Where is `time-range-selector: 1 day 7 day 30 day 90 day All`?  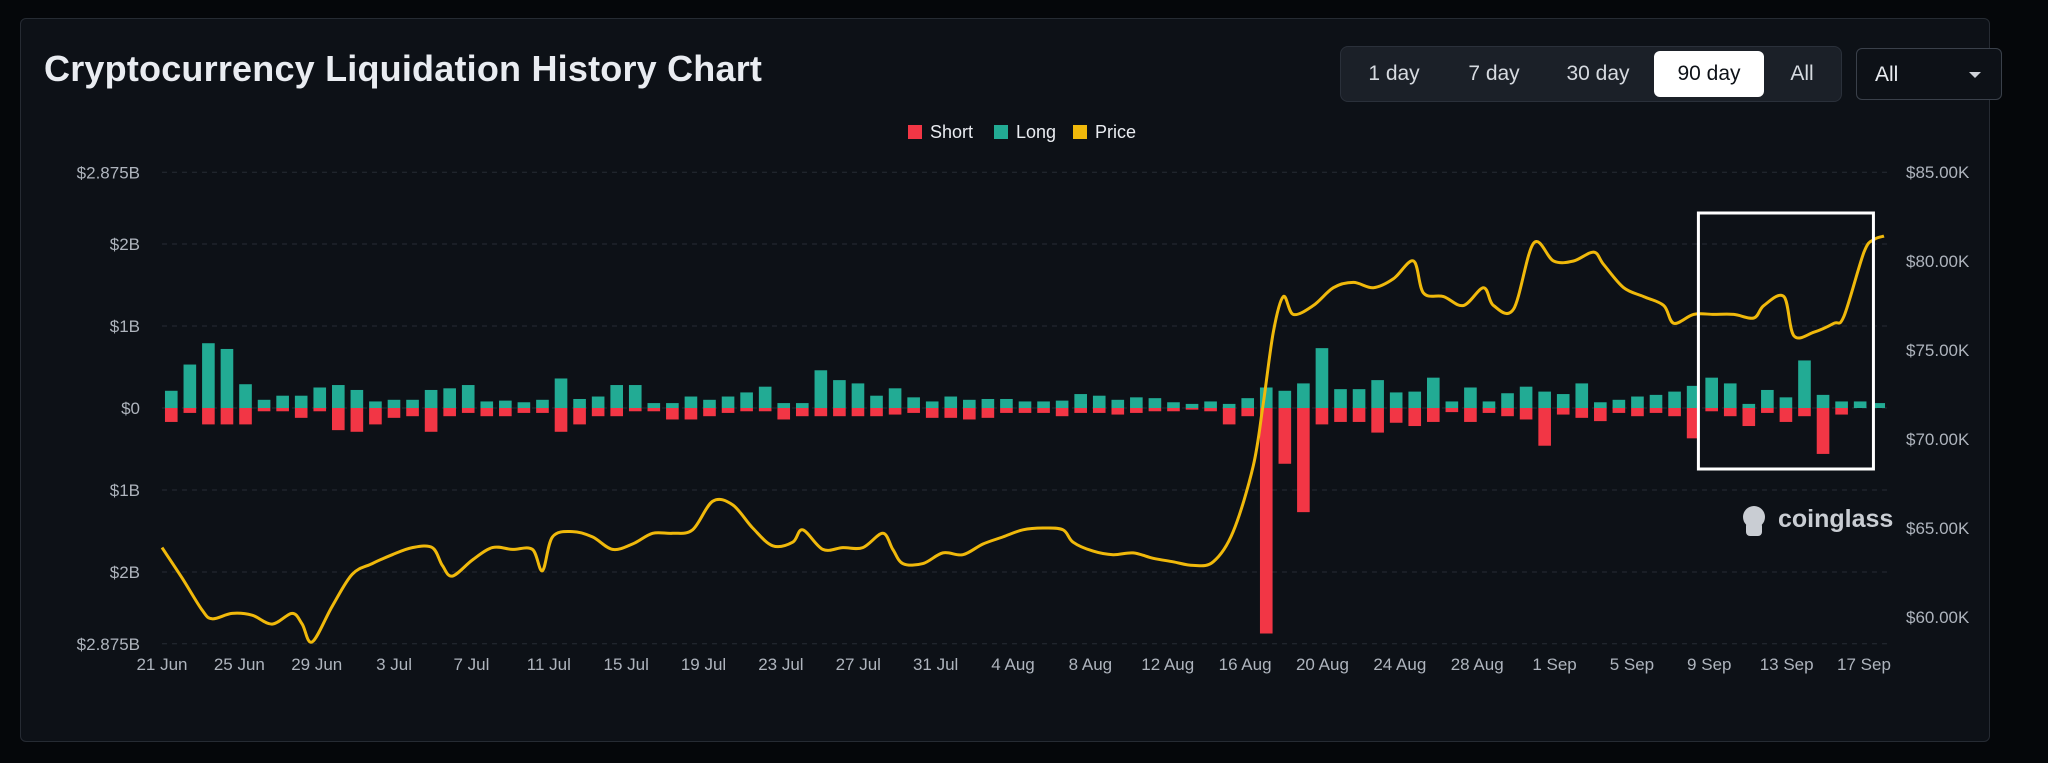 time-range-selector: 1 day 7 day 30 day 90 day All is located at coordinates (1591, 74).